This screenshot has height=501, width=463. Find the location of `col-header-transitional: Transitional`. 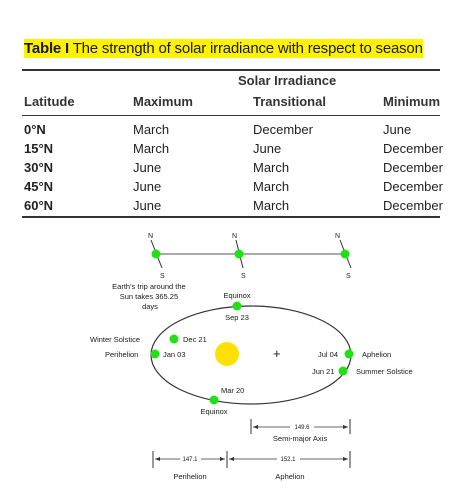

col-header-transitional: Transitional is located at coordinates (289, 101).